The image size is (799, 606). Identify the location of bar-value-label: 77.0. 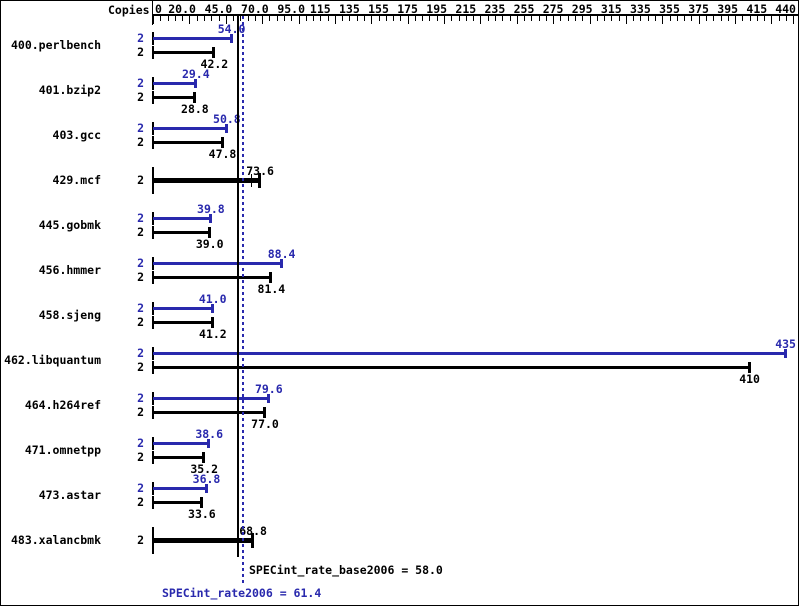
(265, 423).